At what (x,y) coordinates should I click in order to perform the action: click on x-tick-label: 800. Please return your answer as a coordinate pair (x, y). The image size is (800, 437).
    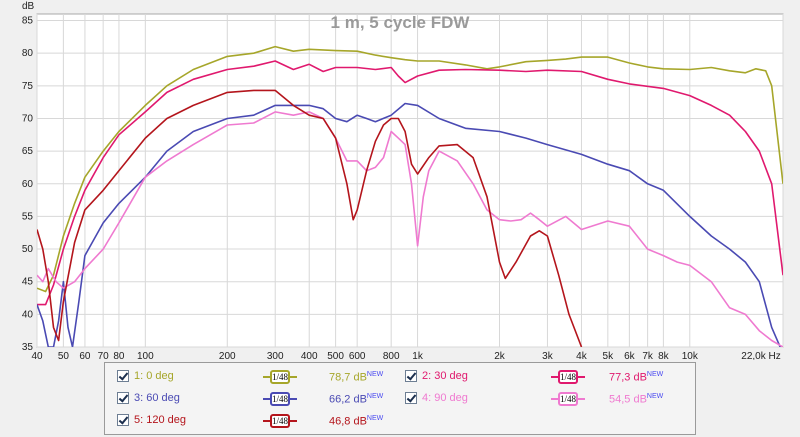
    Looking at the image, I should click on (391, 355).